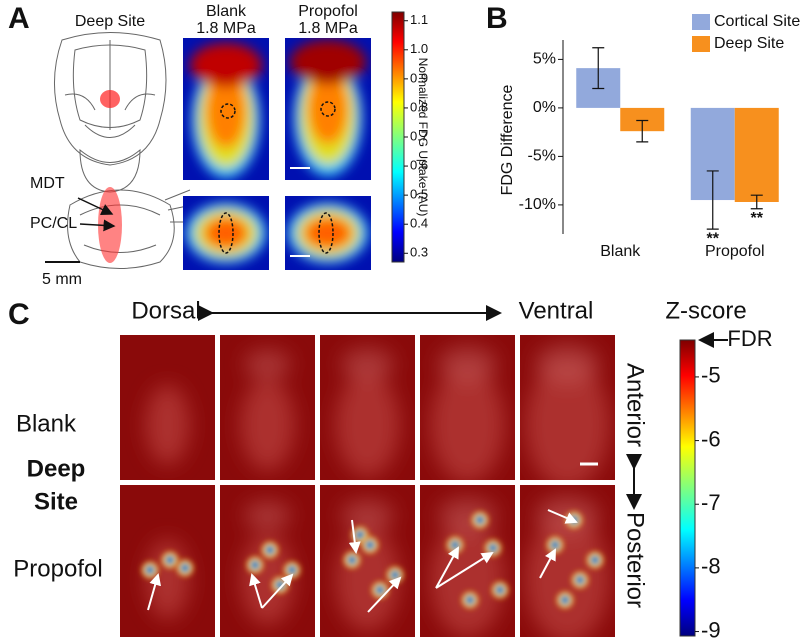 This screenshot has width=800, height=641. What do you see at coordinates (419, 135) in the screenshot?
I see `colorbar-tick-label: 0.7` at bounding box center [419, 135].